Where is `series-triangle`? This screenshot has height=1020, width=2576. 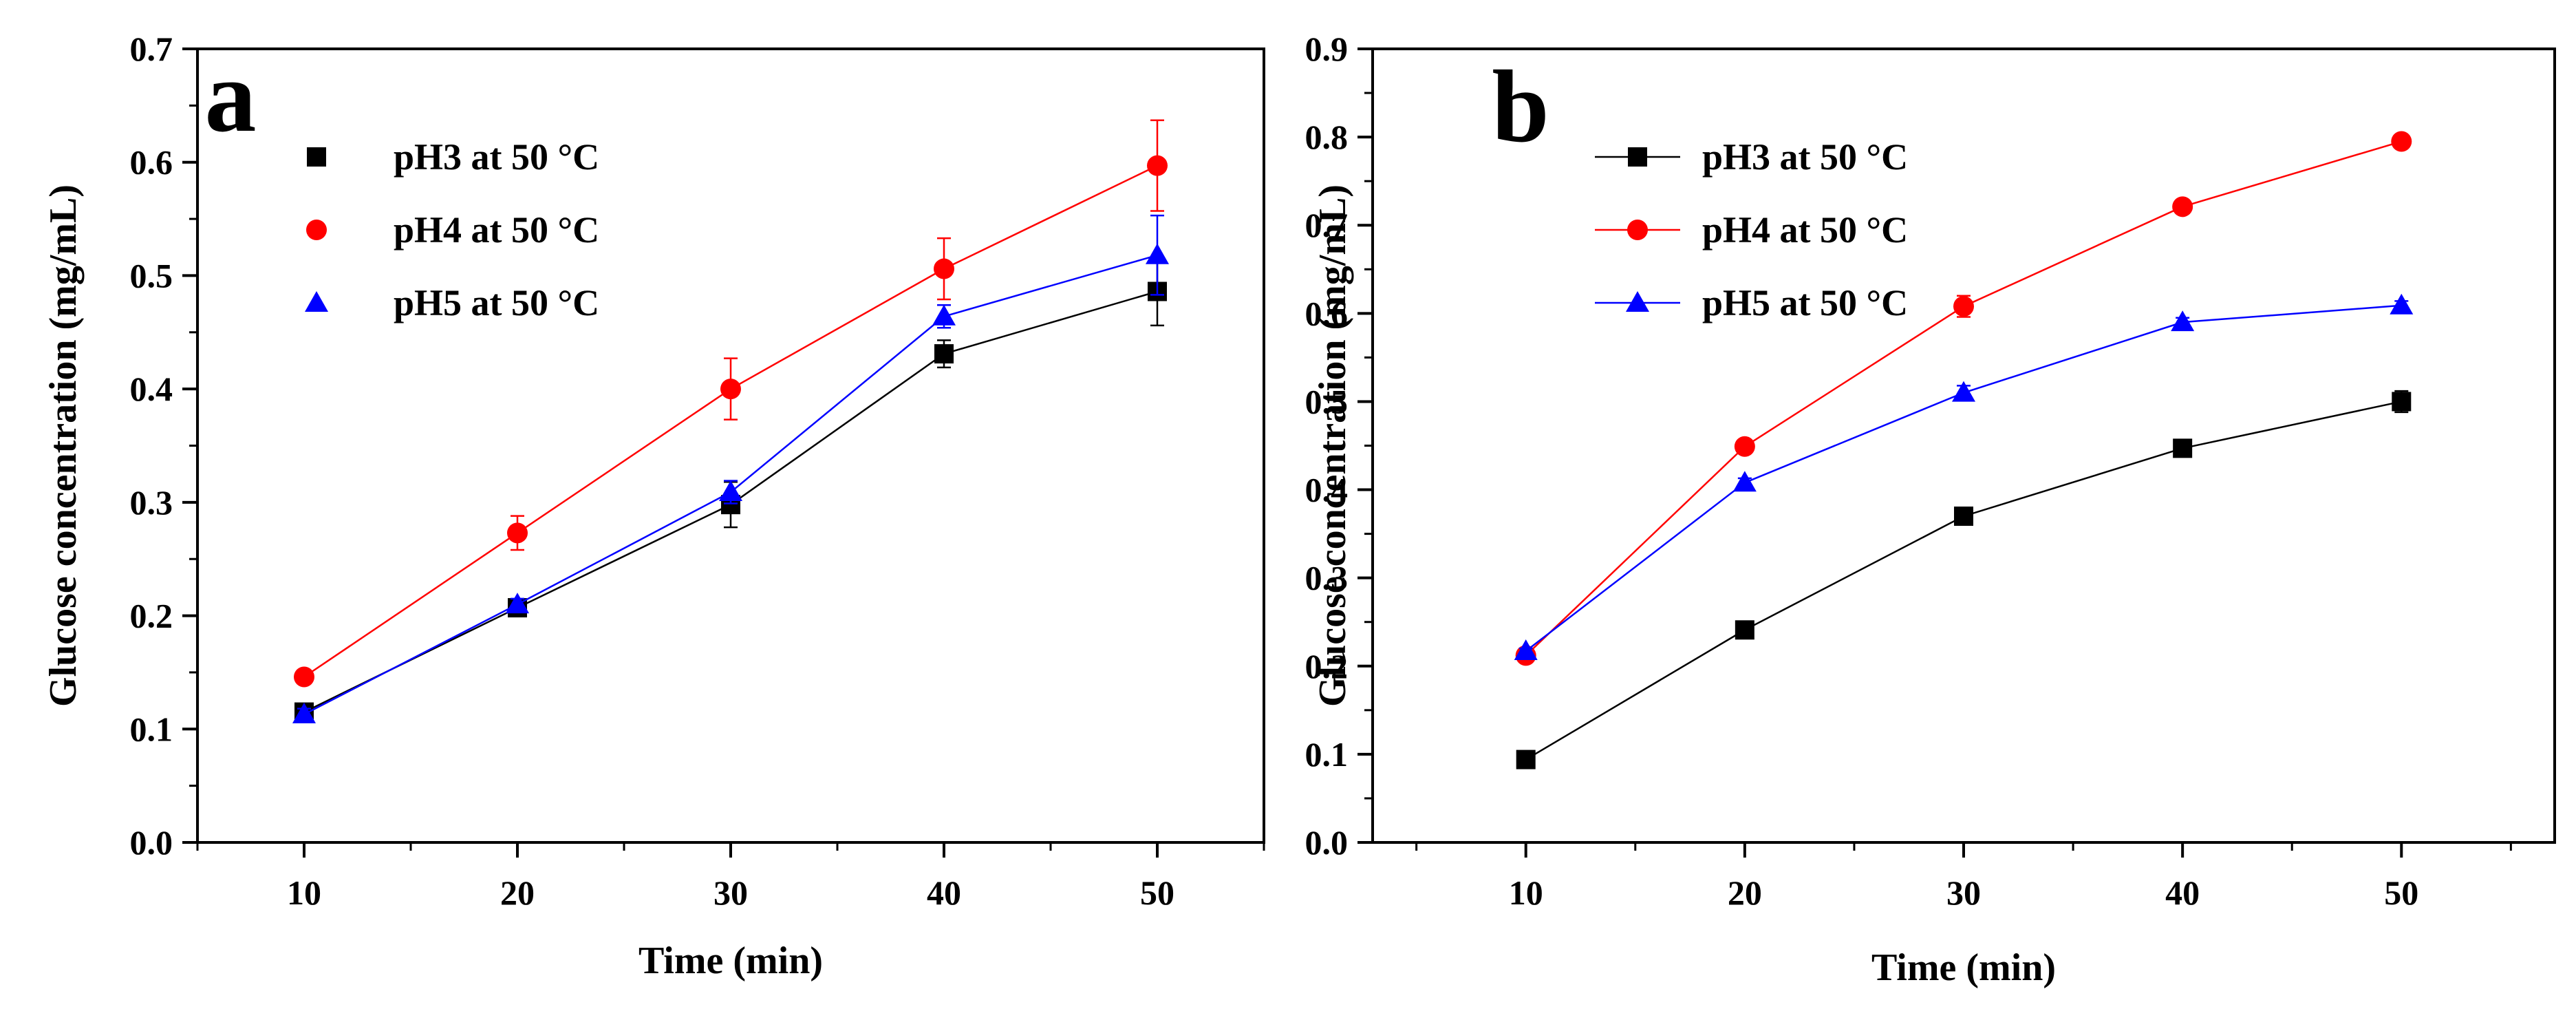
series-triangle is located at coordinates (1964, 476).